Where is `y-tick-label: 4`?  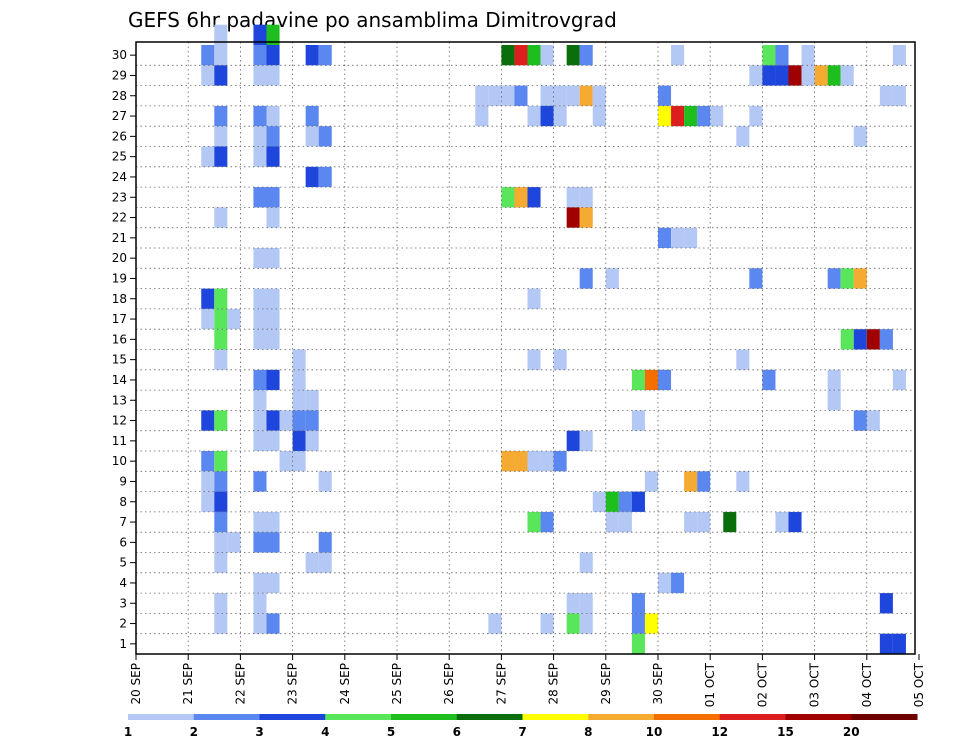 y-tick-label: 4 is located at coordinates (123, 583).